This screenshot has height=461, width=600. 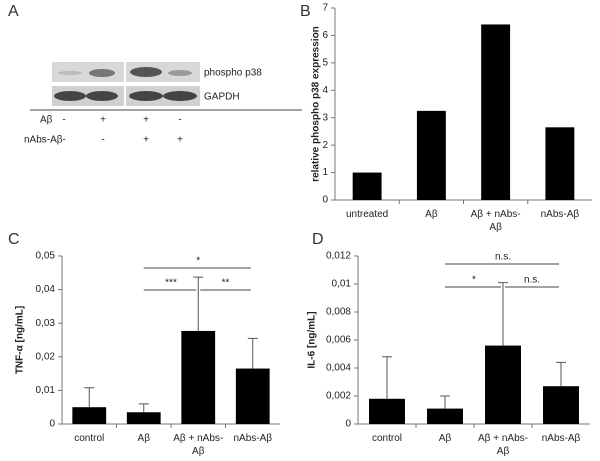 What do you see at coordinates (305, 11) in the screenshot?
I see `panel-label: B` at bounding box center [305, 11].